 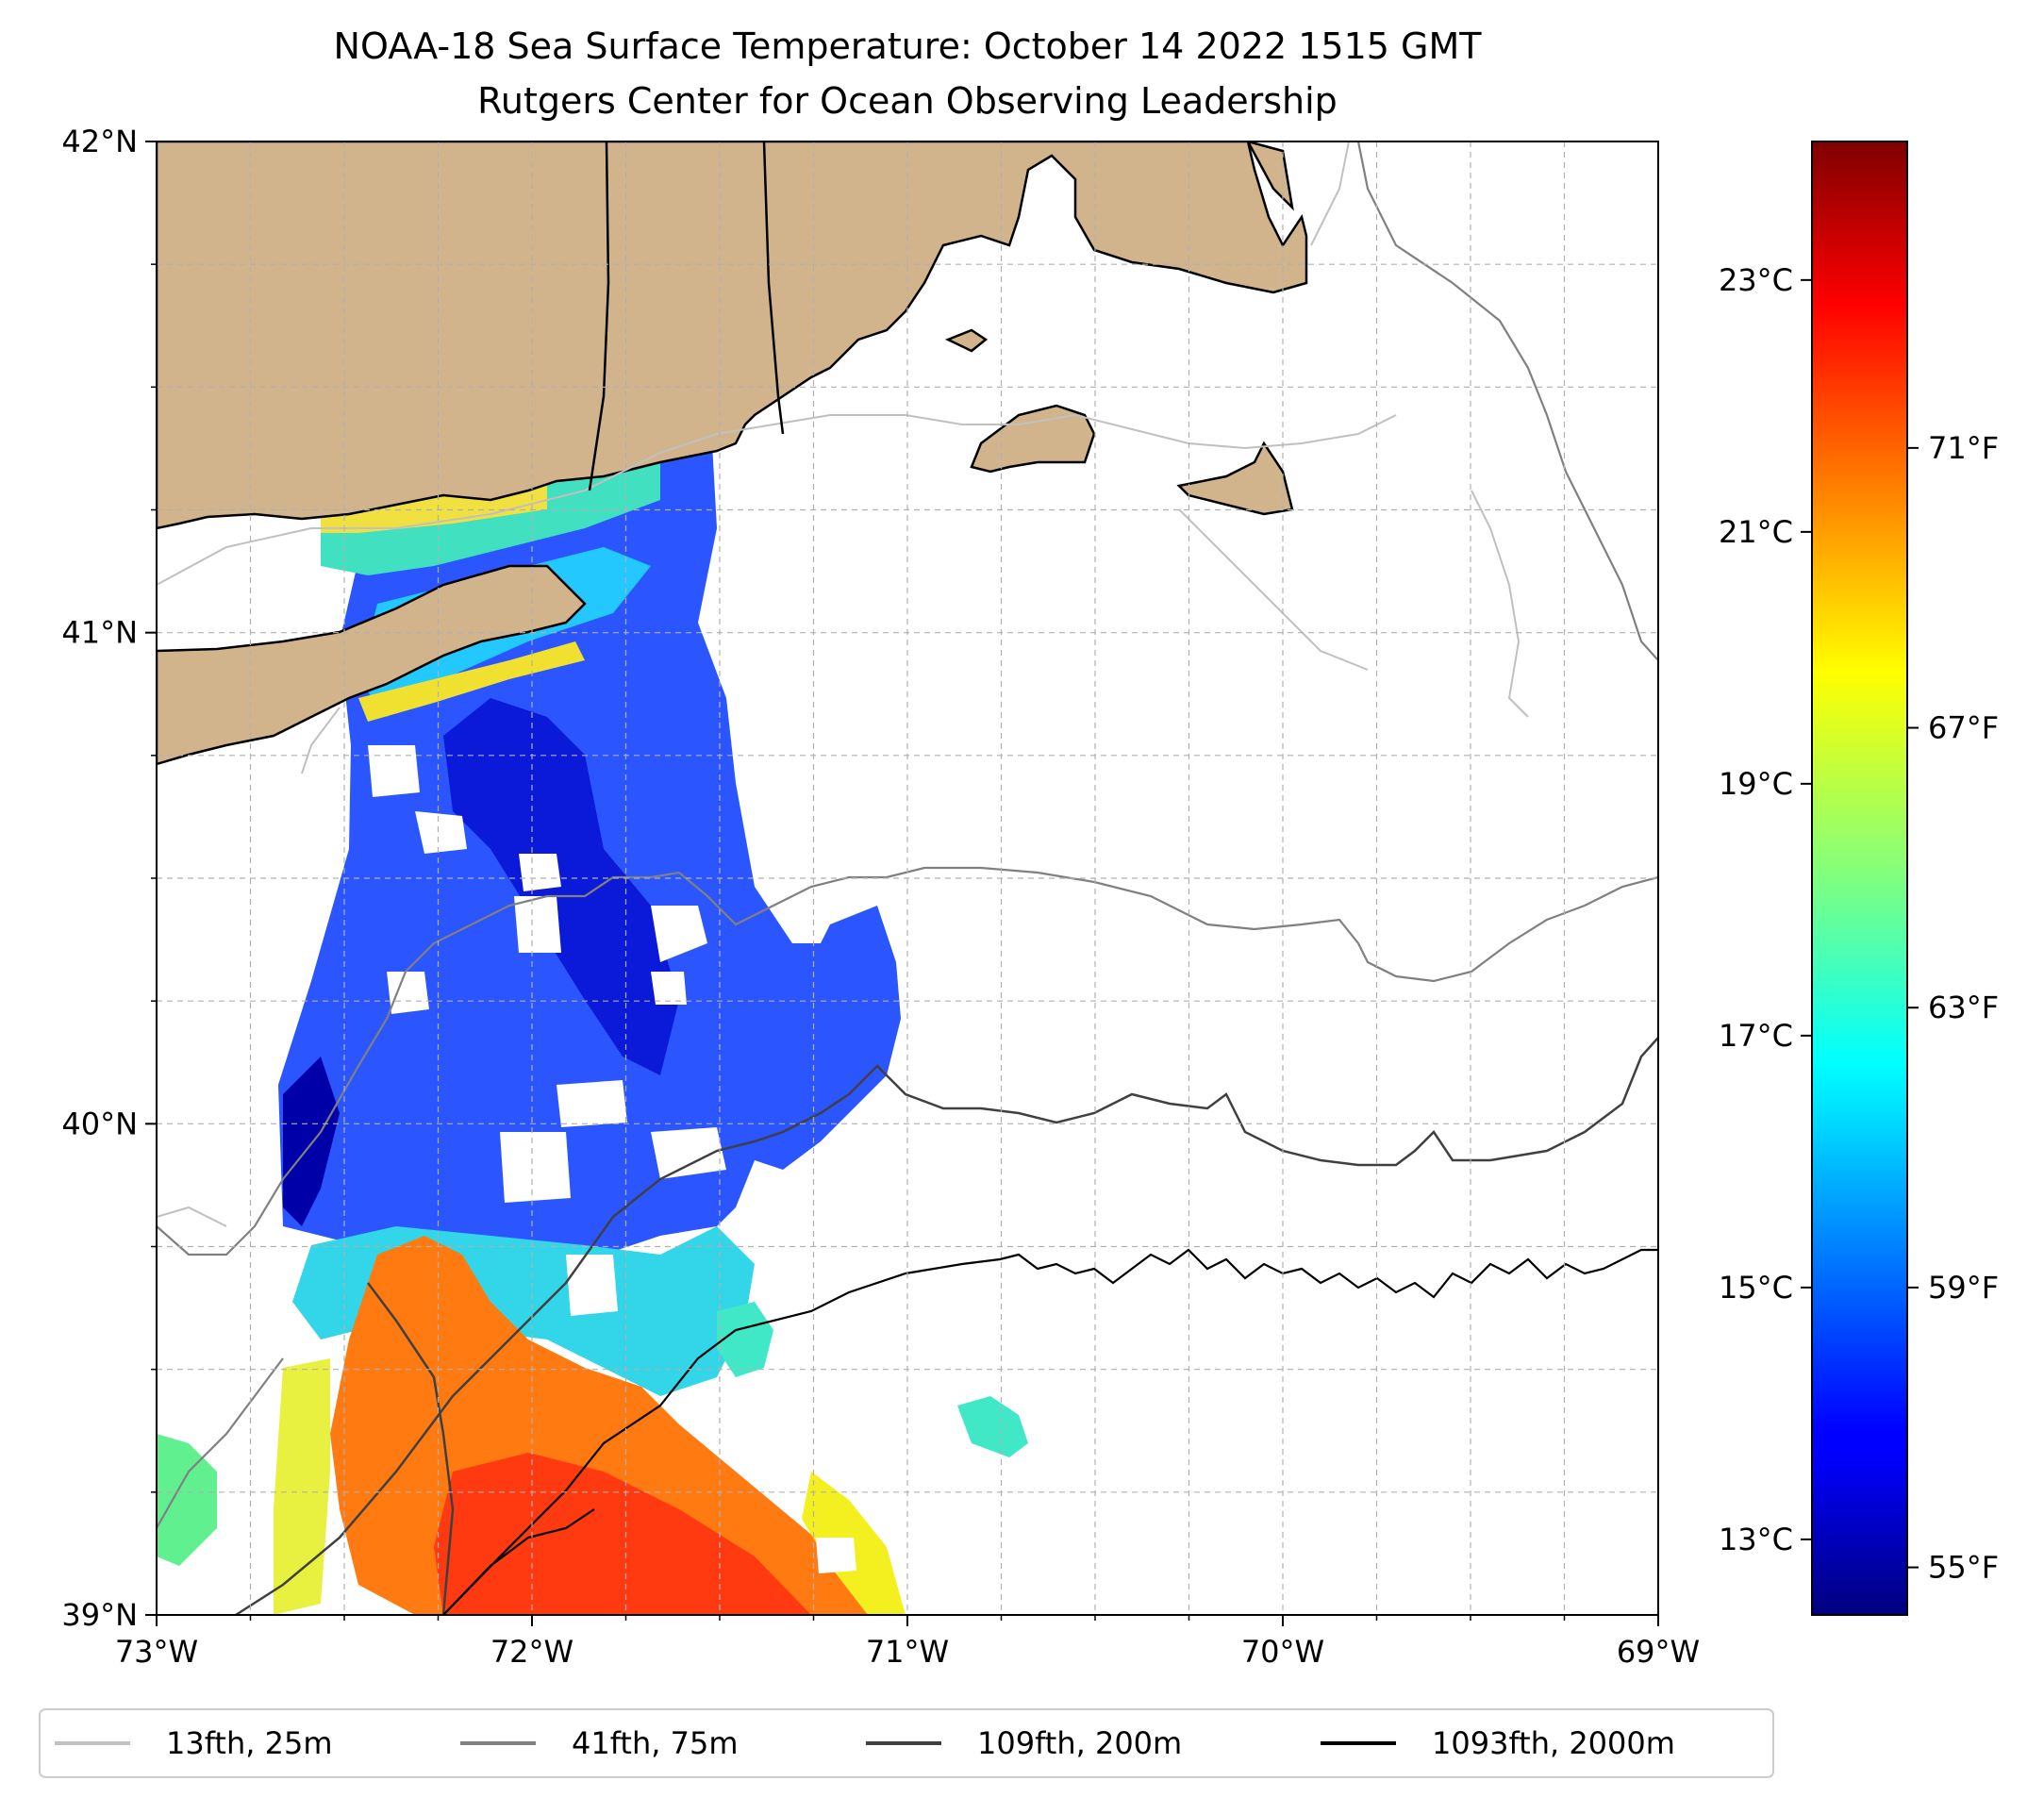 I want to click on land-marthas-vineyard, so click(x=1033, y=439).